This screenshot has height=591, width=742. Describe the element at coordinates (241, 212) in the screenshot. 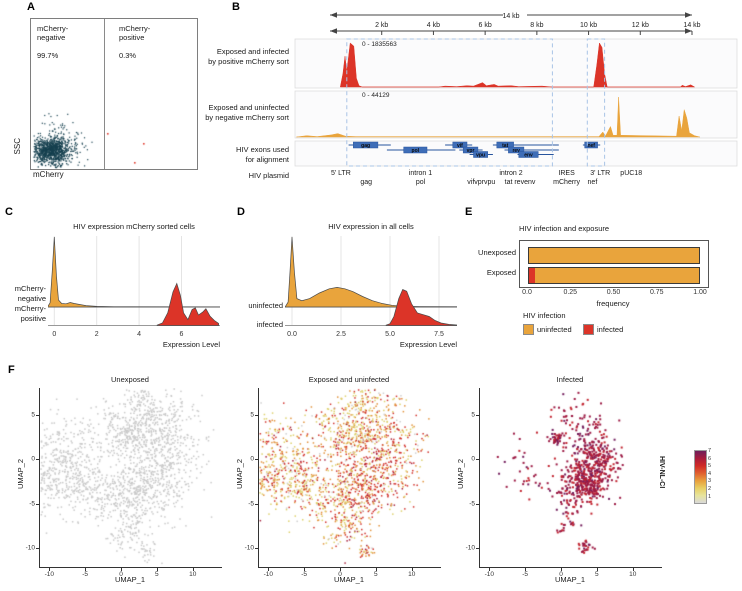

I see `panel-d-label: D` at that location.